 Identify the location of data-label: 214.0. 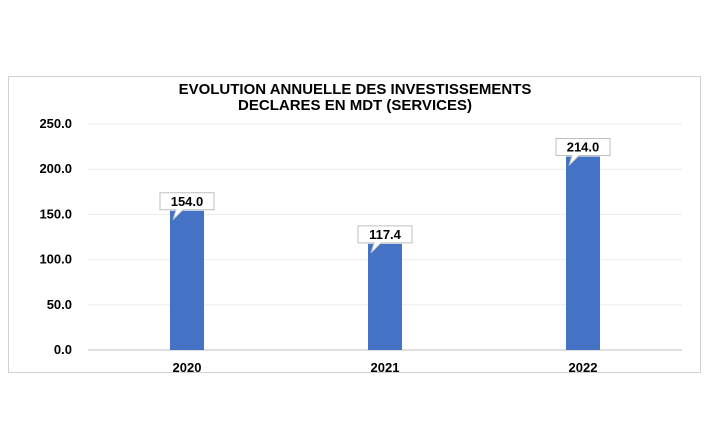
(583, 147).